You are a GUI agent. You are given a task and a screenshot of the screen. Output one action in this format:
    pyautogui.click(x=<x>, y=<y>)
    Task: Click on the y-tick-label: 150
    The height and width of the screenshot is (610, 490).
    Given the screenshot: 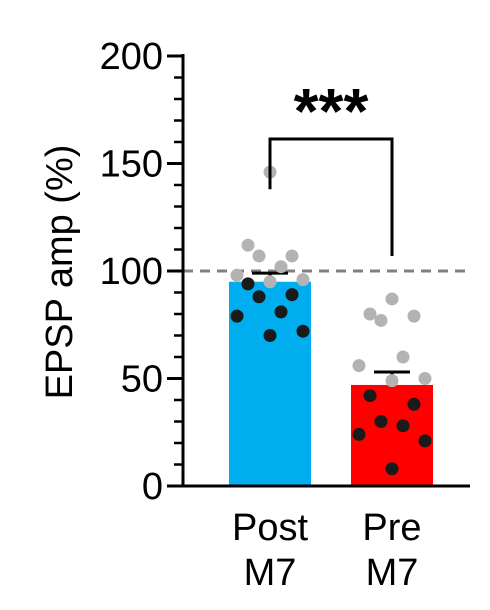 What is the action you would take?
    pyautogui.click(x=131, y=165)
    